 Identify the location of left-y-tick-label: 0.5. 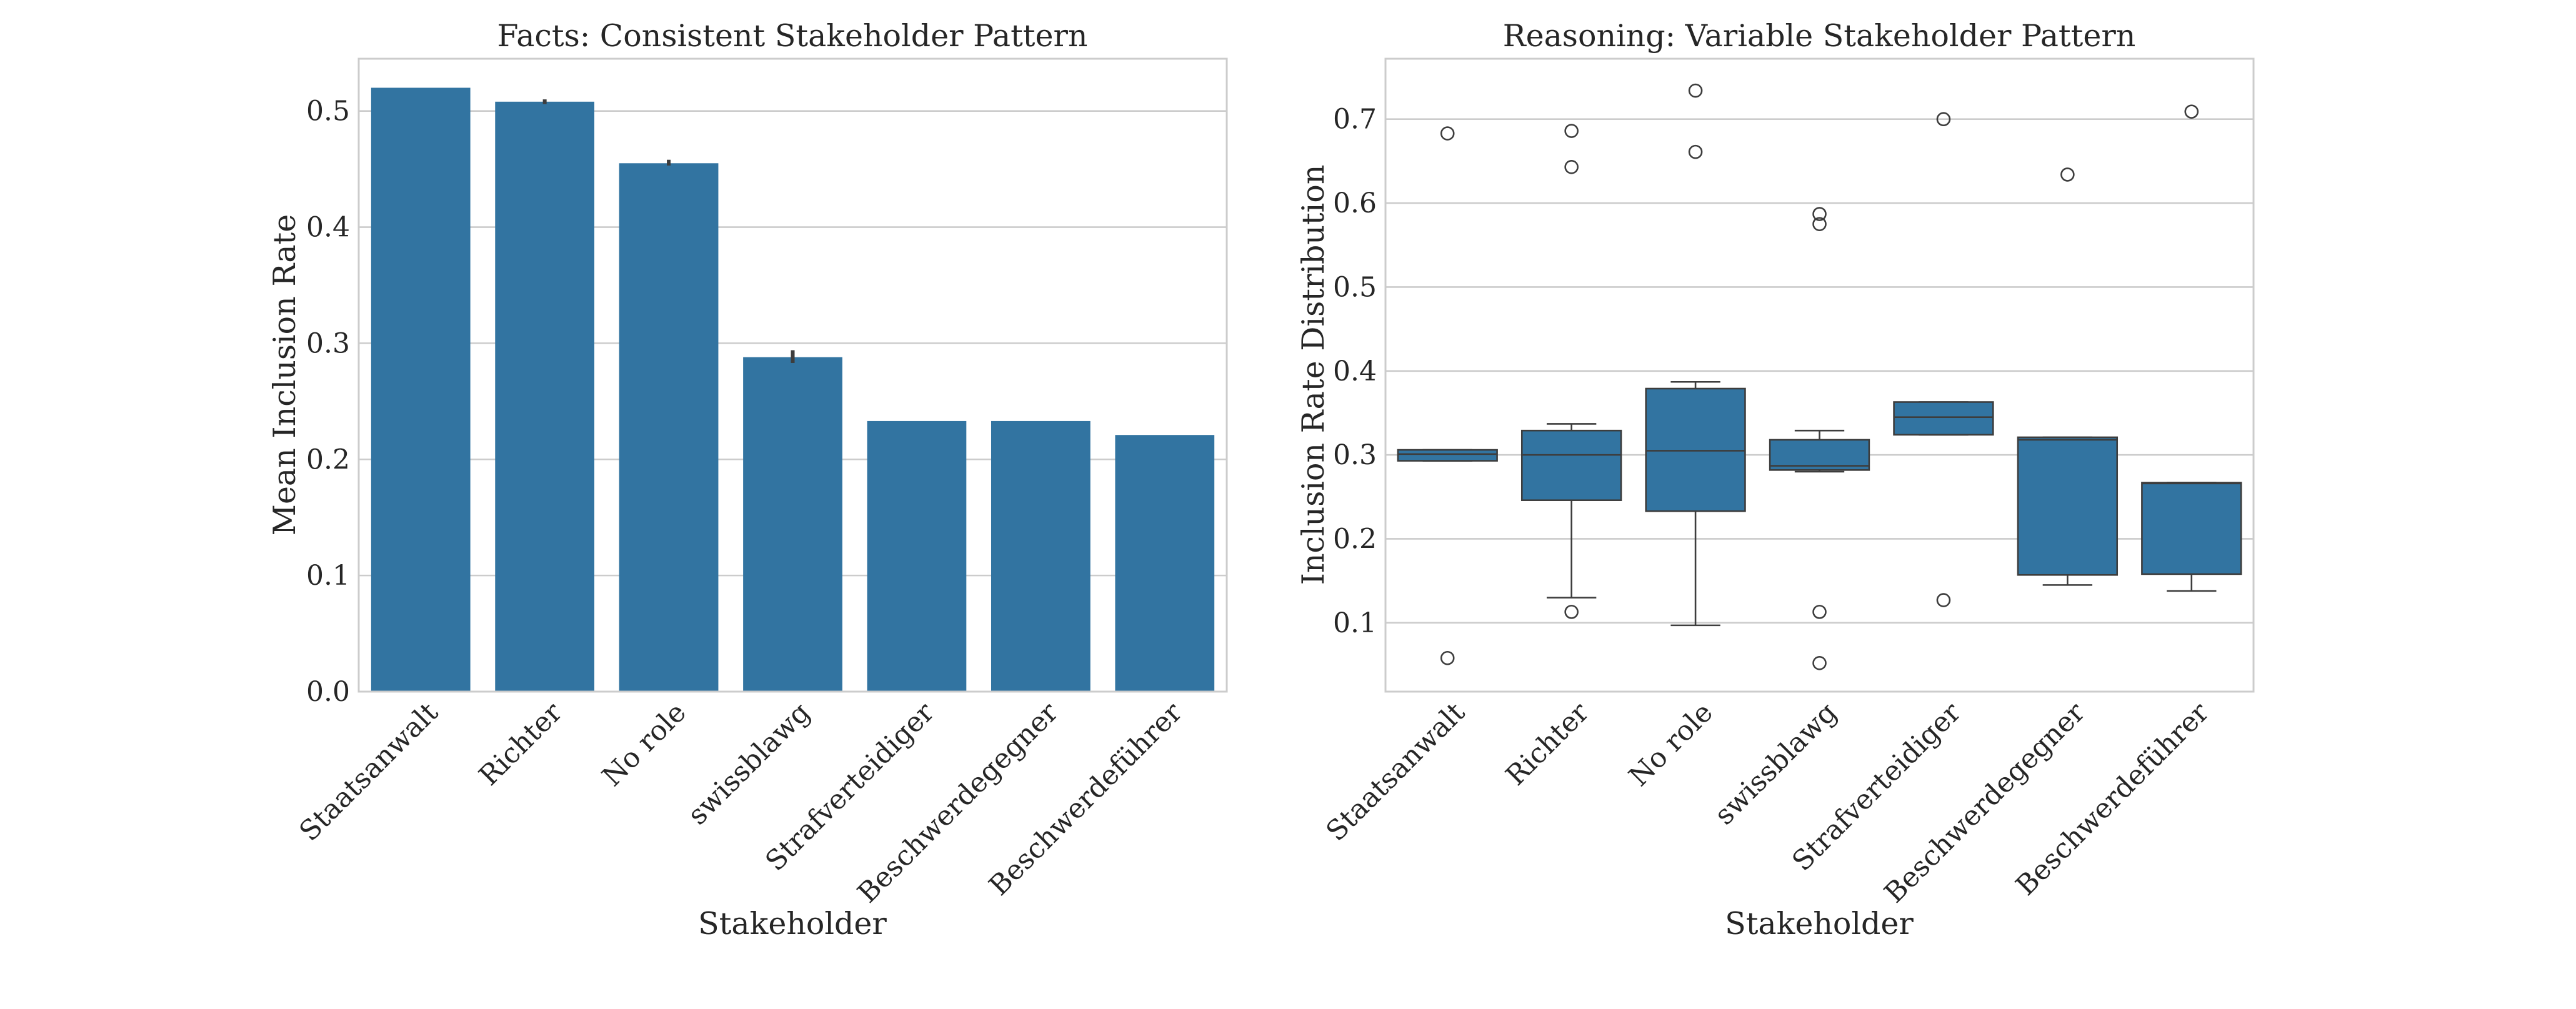
(328, 111).